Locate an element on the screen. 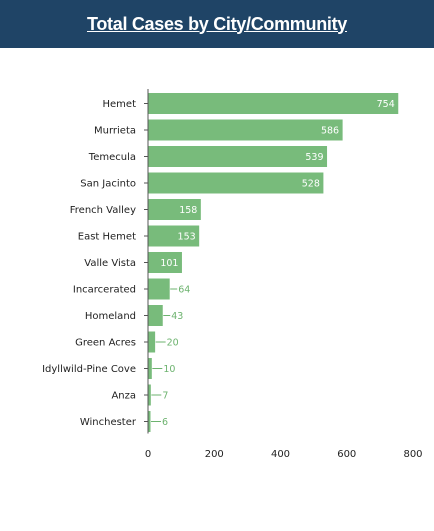  bar-value-label: 6 is located at coordinates (165, 422).